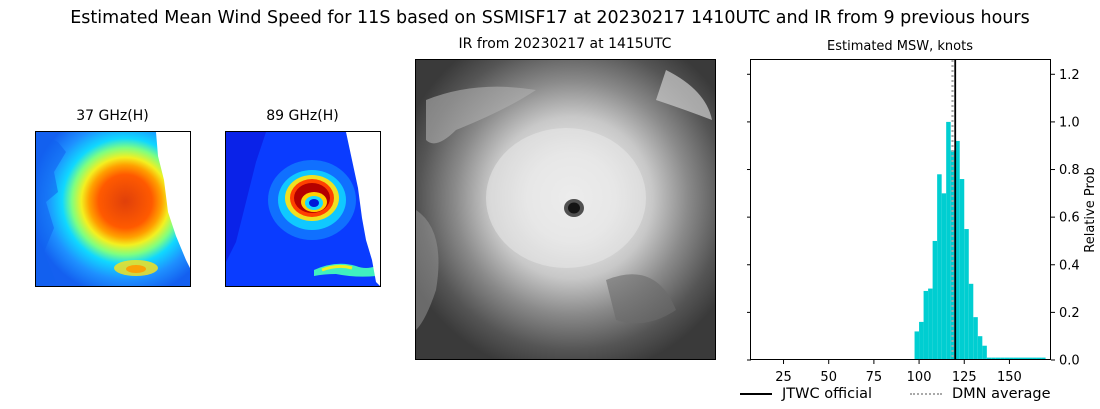 The width and height of the screenshot is (1100, 409). What do you see at coordinates (783, 377) in the screenshot?
I see `x-tick-label: 25` at bounding box center [783, 377].